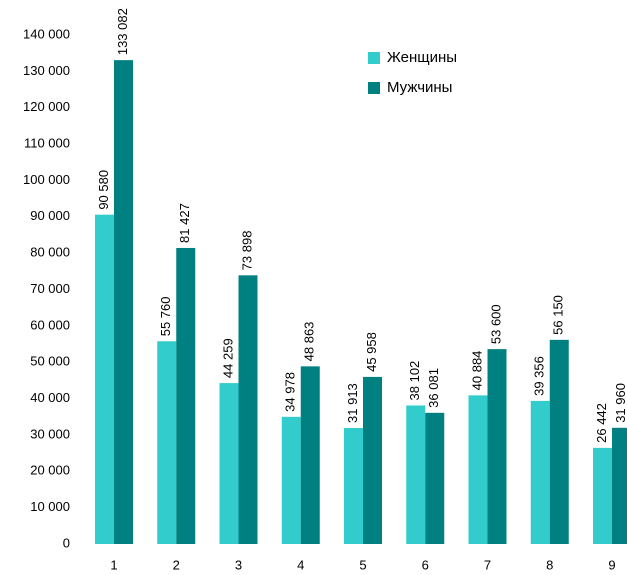 The width and height of the screenshot is (627, 575). Describe the element at coordinates (184, 223) in the screenshot. I see `value-label: 81 427` at that location.